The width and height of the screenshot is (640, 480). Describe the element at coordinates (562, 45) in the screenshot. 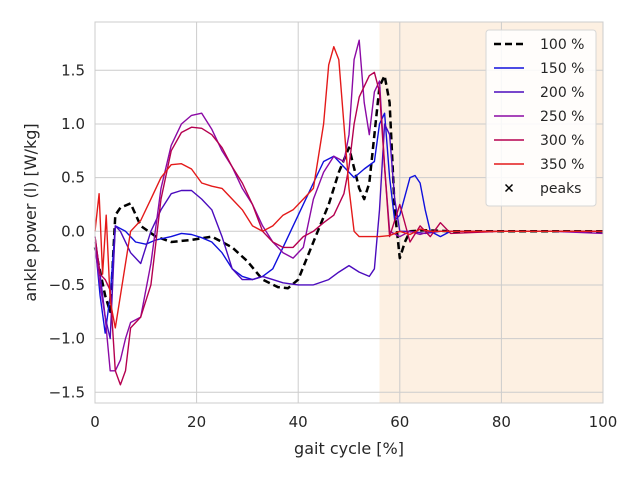

I see `legend-label: 100 %` at that location.